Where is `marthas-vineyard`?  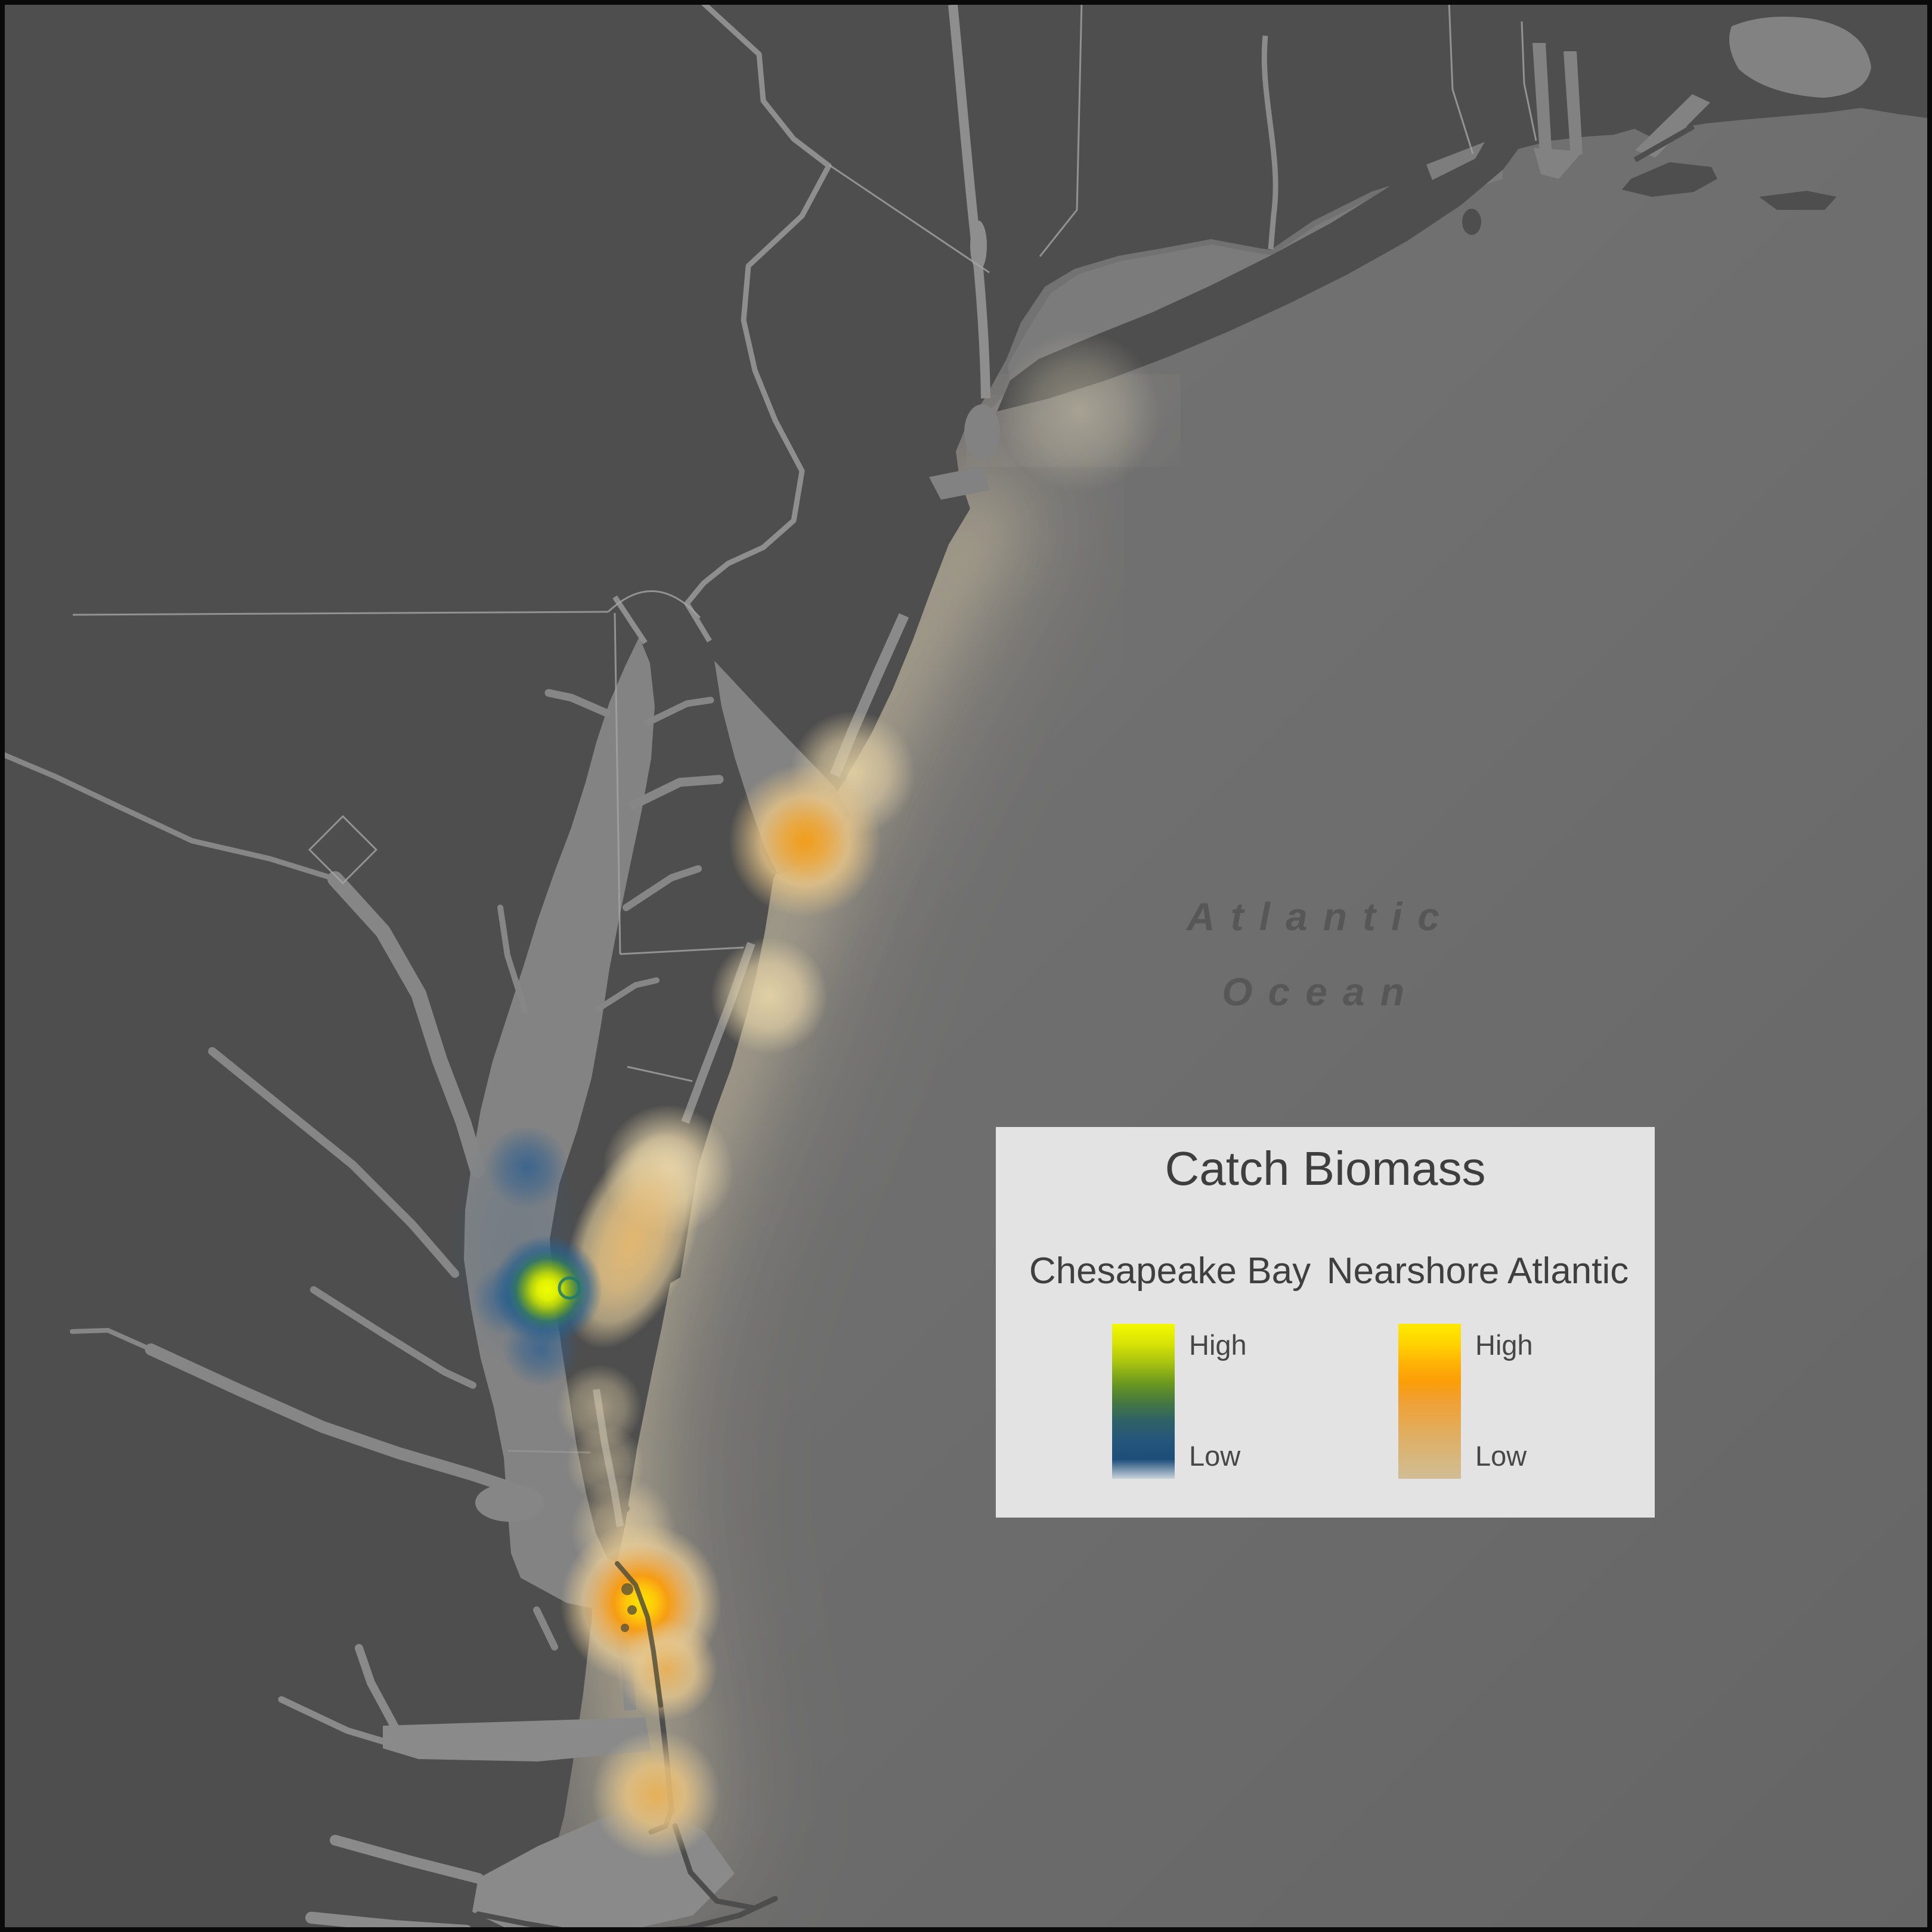 marthas-vineyard is located at coordinates (1670, 179).